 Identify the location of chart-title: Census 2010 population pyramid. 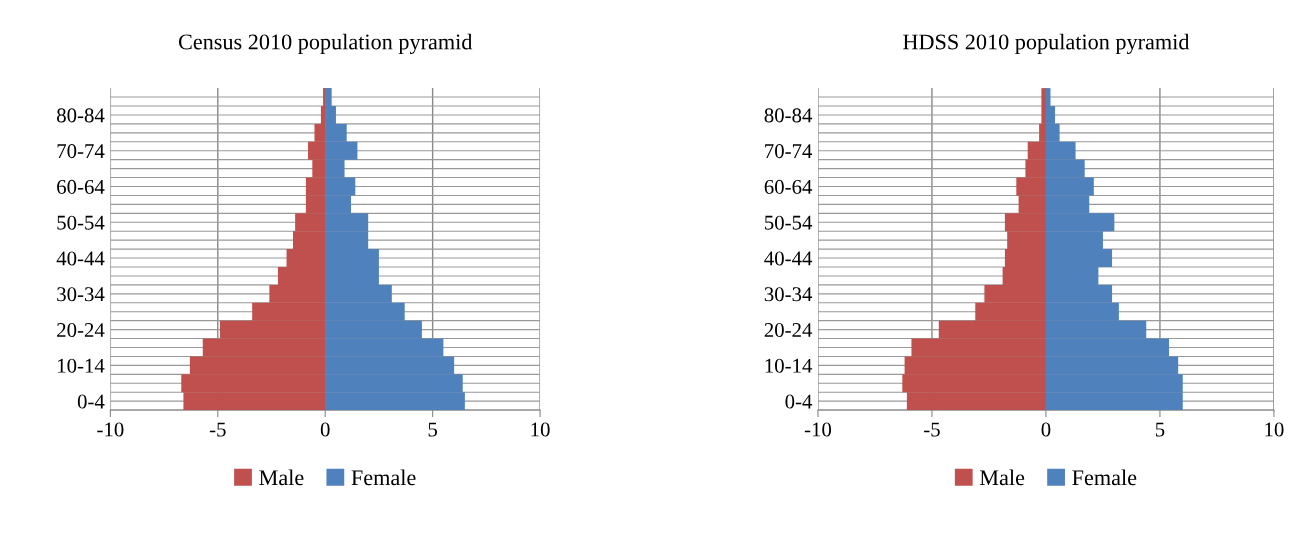
(325, 44).